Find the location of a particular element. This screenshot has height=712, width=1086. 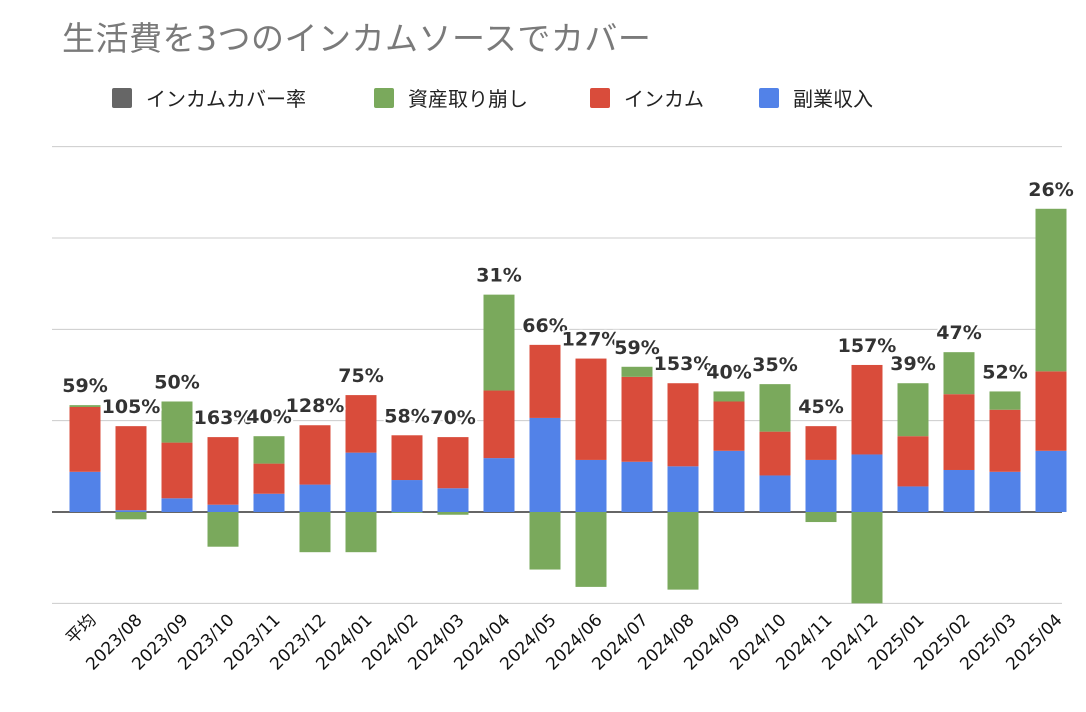

legend-item-income: インカム is located at coordinates (647, 97).